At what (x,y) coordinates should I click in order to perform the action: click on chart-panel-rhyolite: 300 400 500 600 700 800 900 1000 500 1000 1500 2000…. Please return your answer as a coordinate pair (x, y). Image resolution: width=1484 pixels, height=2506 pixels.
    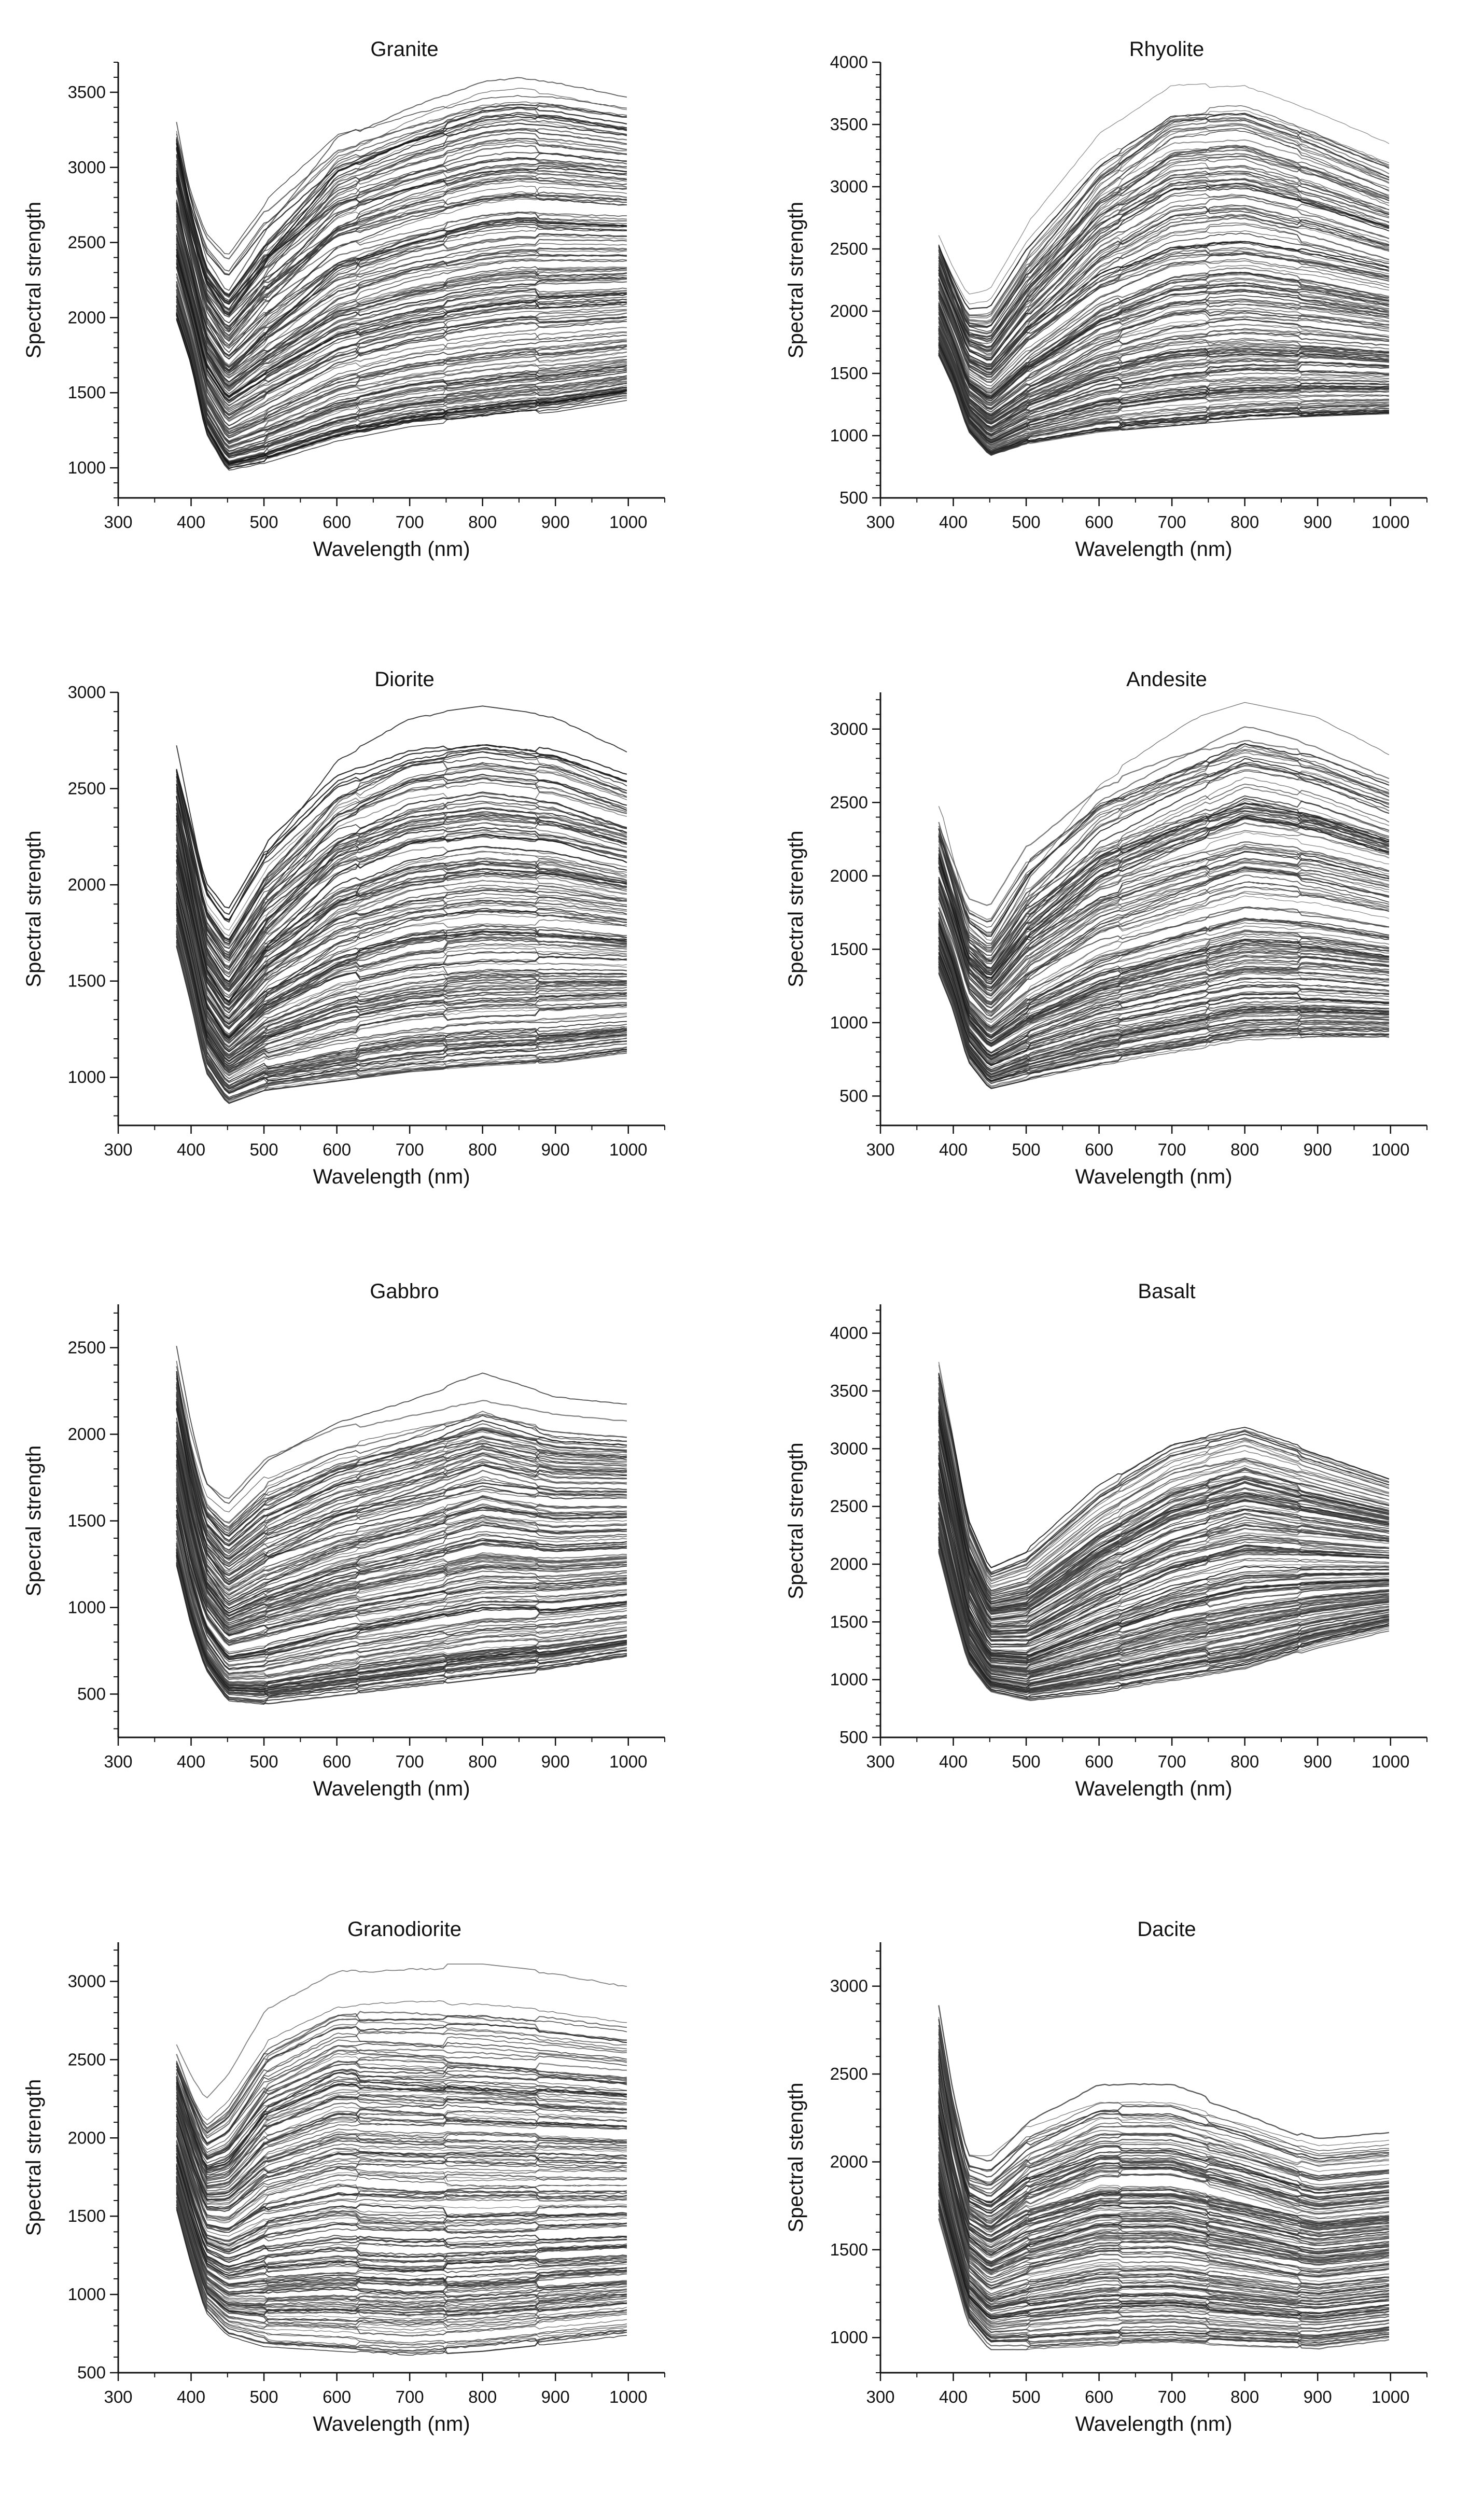
    Looking at the image, I should click on (1106, 299).